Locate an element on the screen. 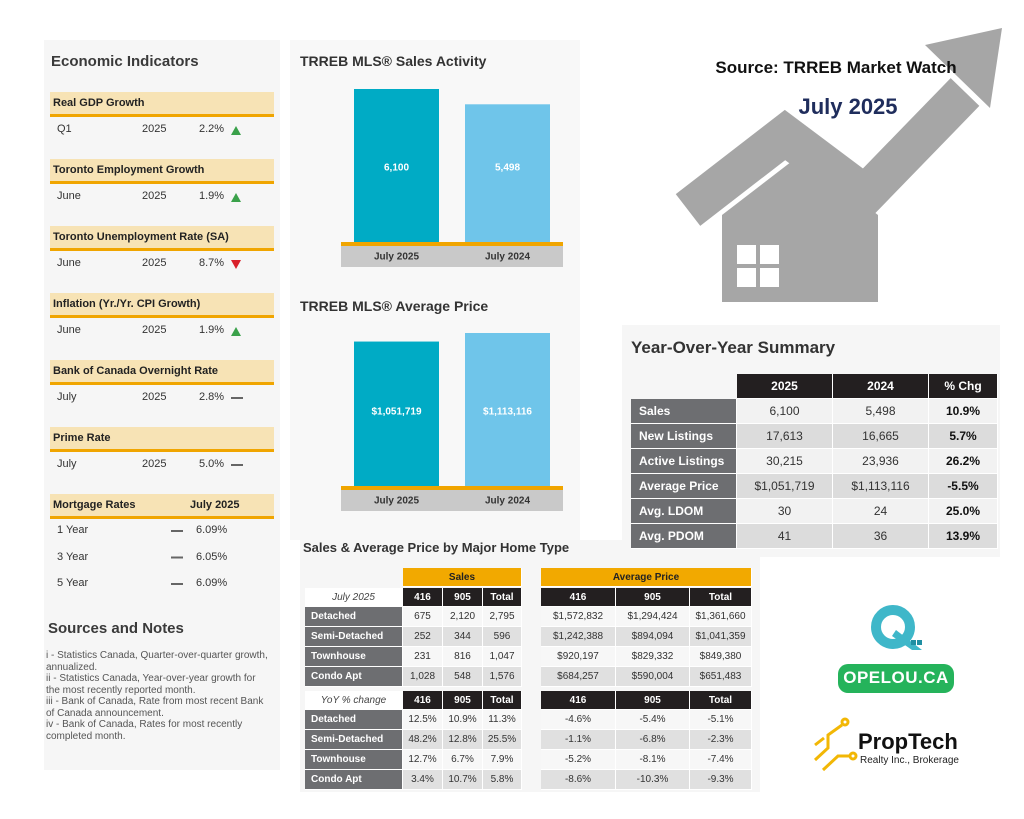 The height and width of the screenshot is (819, 1024). data-cell: $829,332 is located at coordinates (653, 657).